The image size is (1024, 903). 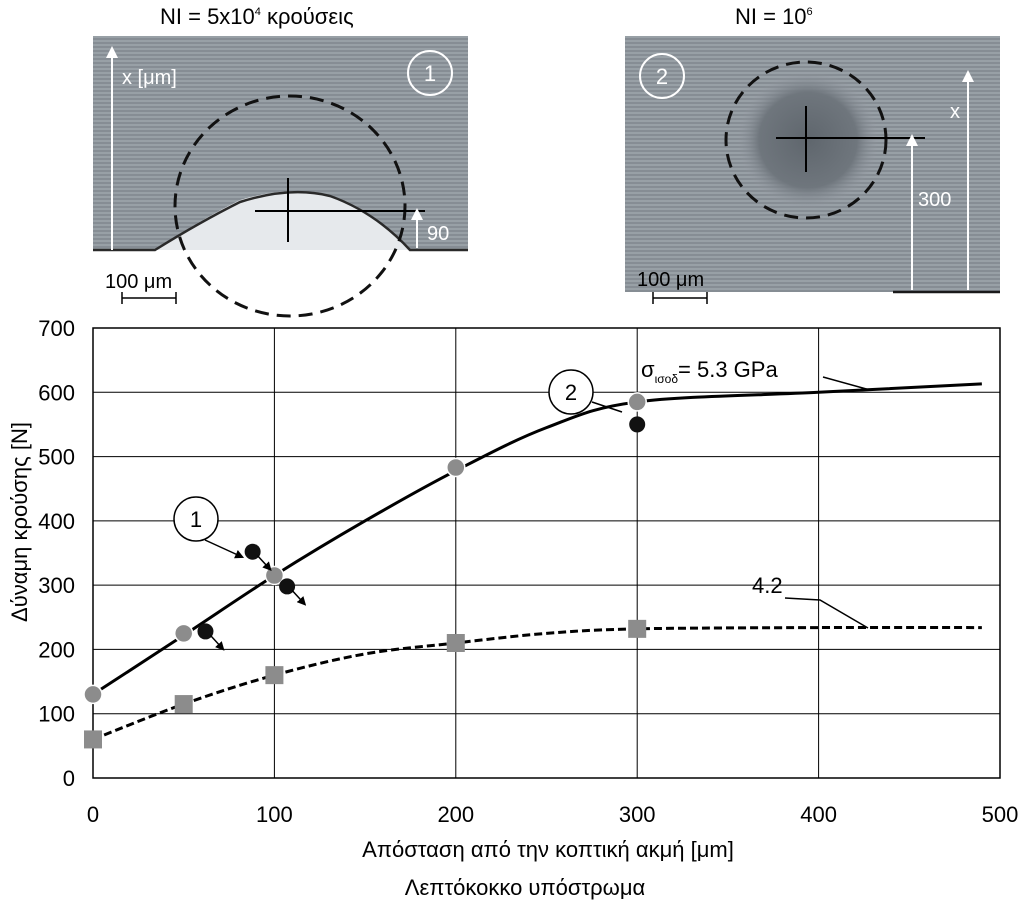 I want to click on callout-2-label: 2, so click(x=571, y=392).